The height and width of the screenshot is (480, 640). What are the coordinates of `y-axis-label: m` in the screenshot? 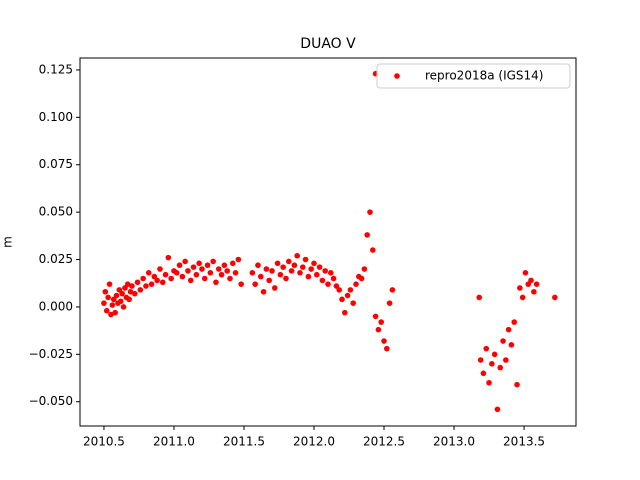 It's located at (8, 242).